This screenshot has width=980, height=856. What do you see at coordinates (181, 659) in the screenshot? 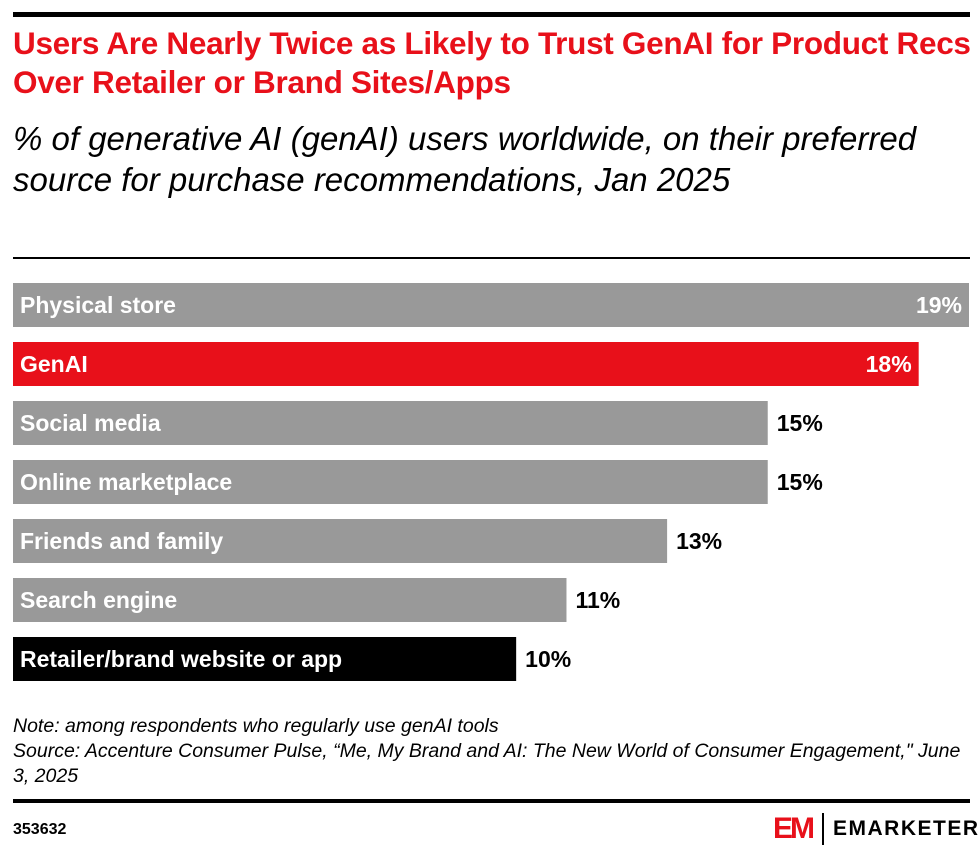
I see `category-label: Retailer/brand website or app` at bounding box center [181, 659].